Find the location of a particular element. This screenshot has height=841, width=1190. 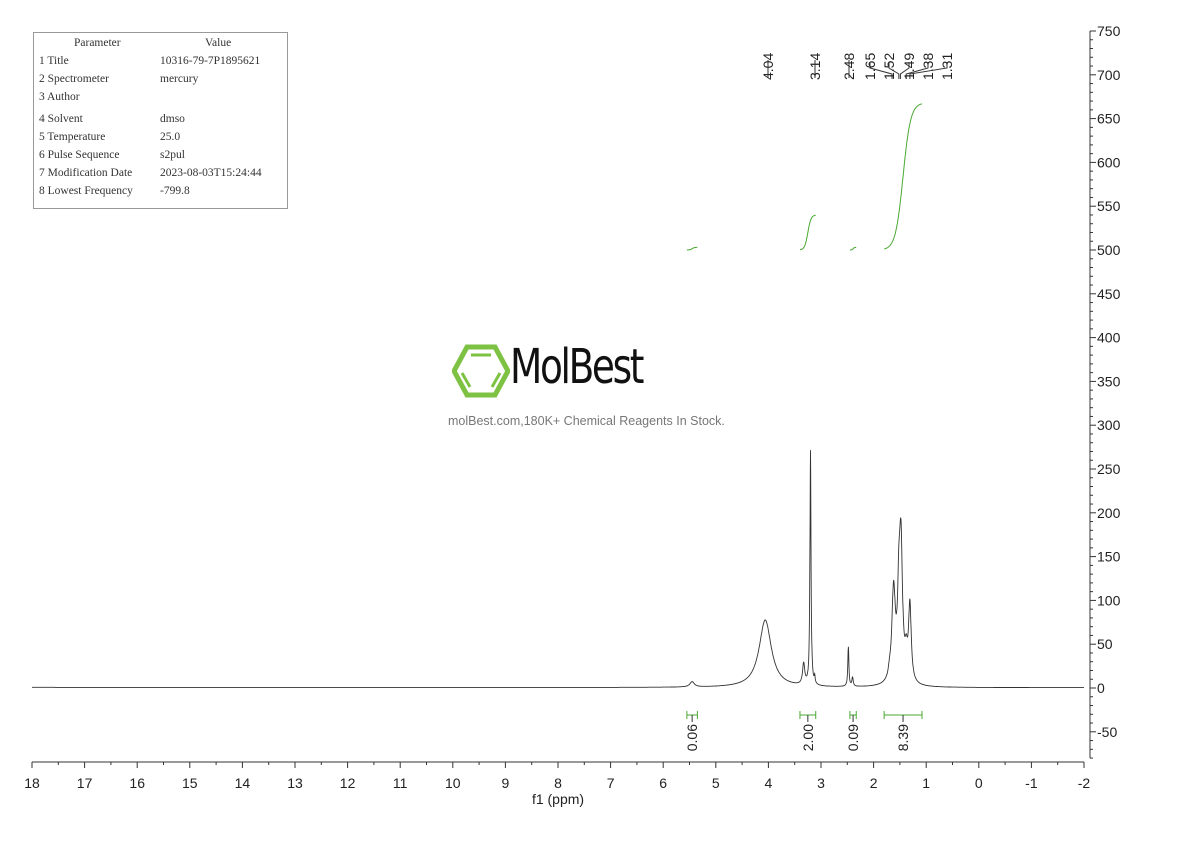

param-label: 2 Spectrometer is located at coordinates (74, 79).